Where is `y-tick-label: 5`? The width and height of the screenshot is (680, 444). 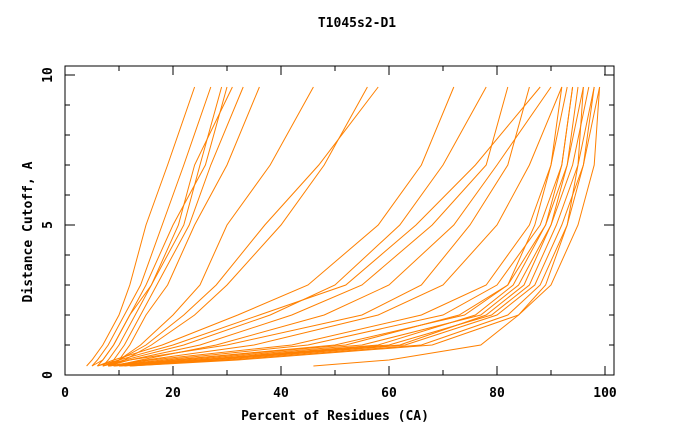 y-tick-label: 5 is located at coordinates (48, 225).